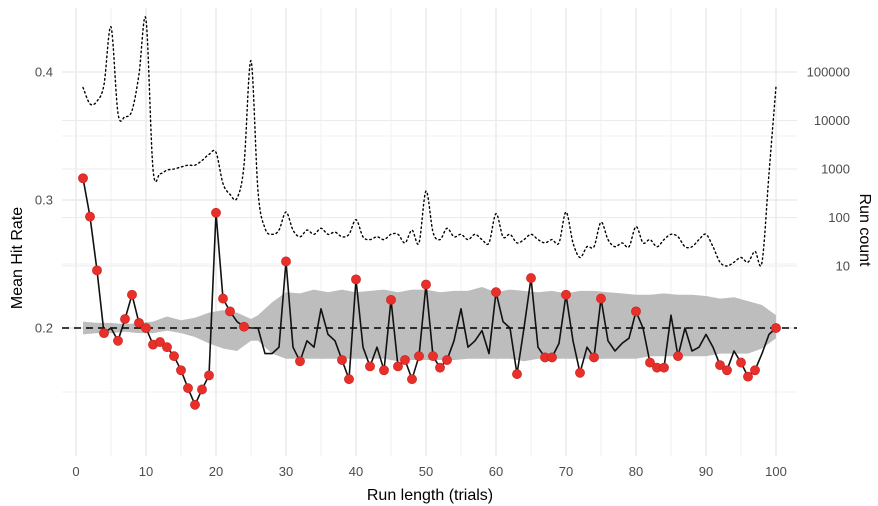  What do you see at coordinates (496, 471) in the screenshot?
I see `x-tick-label: 60` at bounding box center [496, 471].